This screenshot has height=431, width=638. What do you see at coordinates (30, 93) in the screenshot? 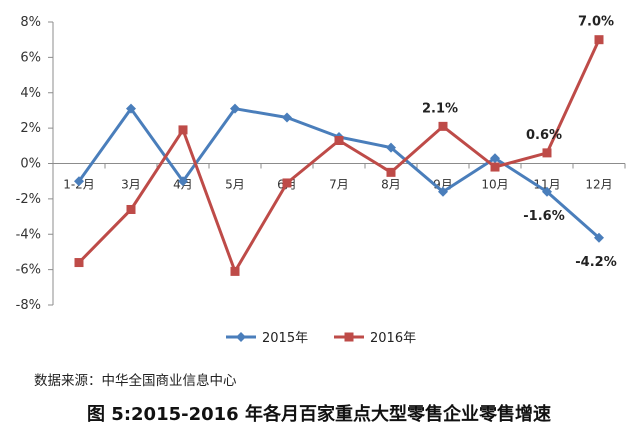
I see `y-tick-label: 4%` at bounding box center [30, 93].